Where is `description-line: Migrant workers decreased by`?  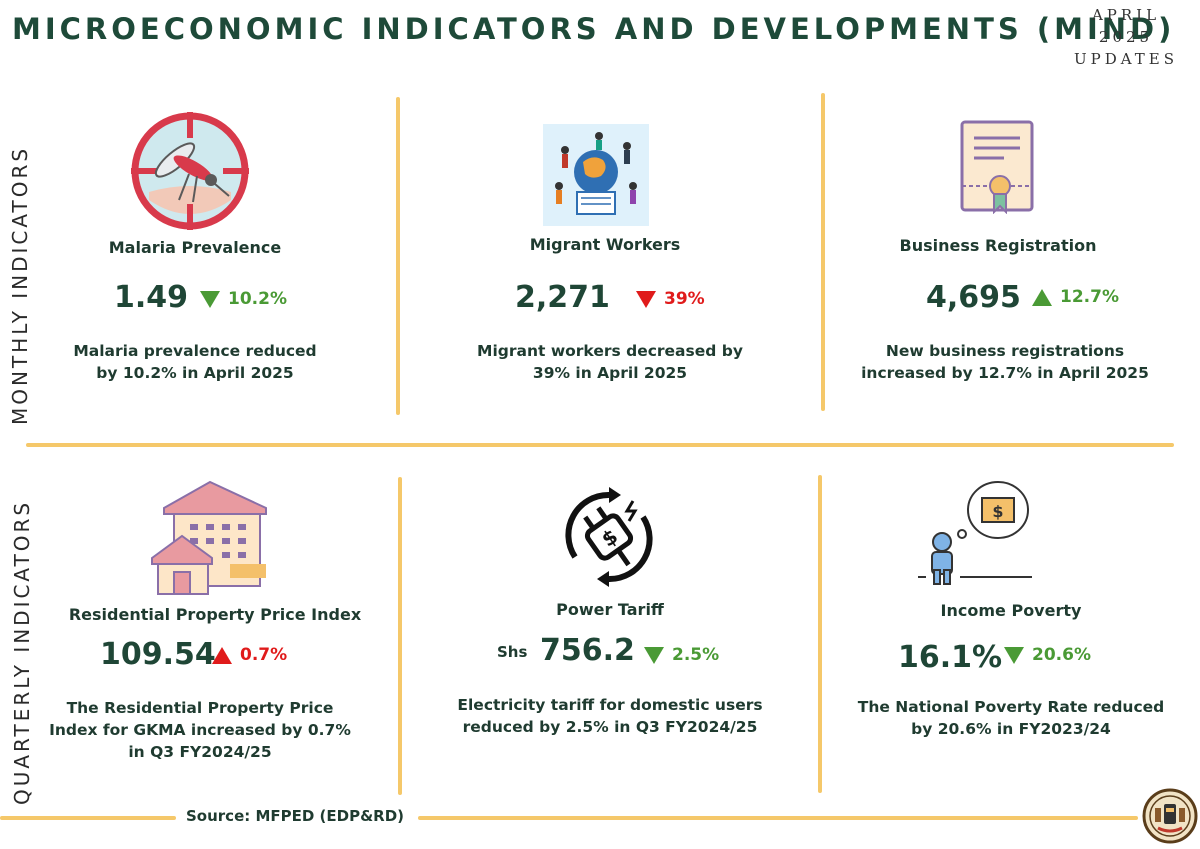
description-line: Migrant workers decreased by is located at coordinates (610, 351).